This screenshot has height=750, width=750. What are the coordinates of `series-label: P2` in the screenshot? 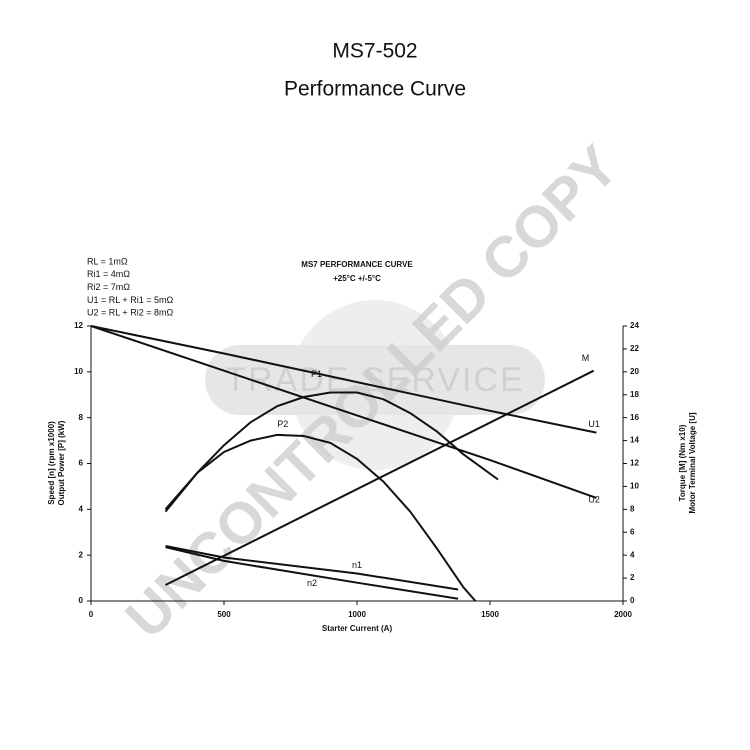 It's located at (282, 424).